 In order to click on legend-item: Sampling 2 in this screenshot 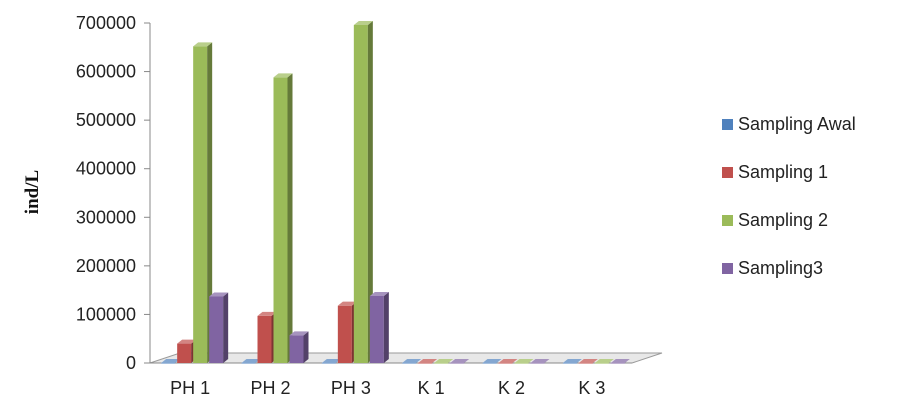, I will do `click(775, 220)`.